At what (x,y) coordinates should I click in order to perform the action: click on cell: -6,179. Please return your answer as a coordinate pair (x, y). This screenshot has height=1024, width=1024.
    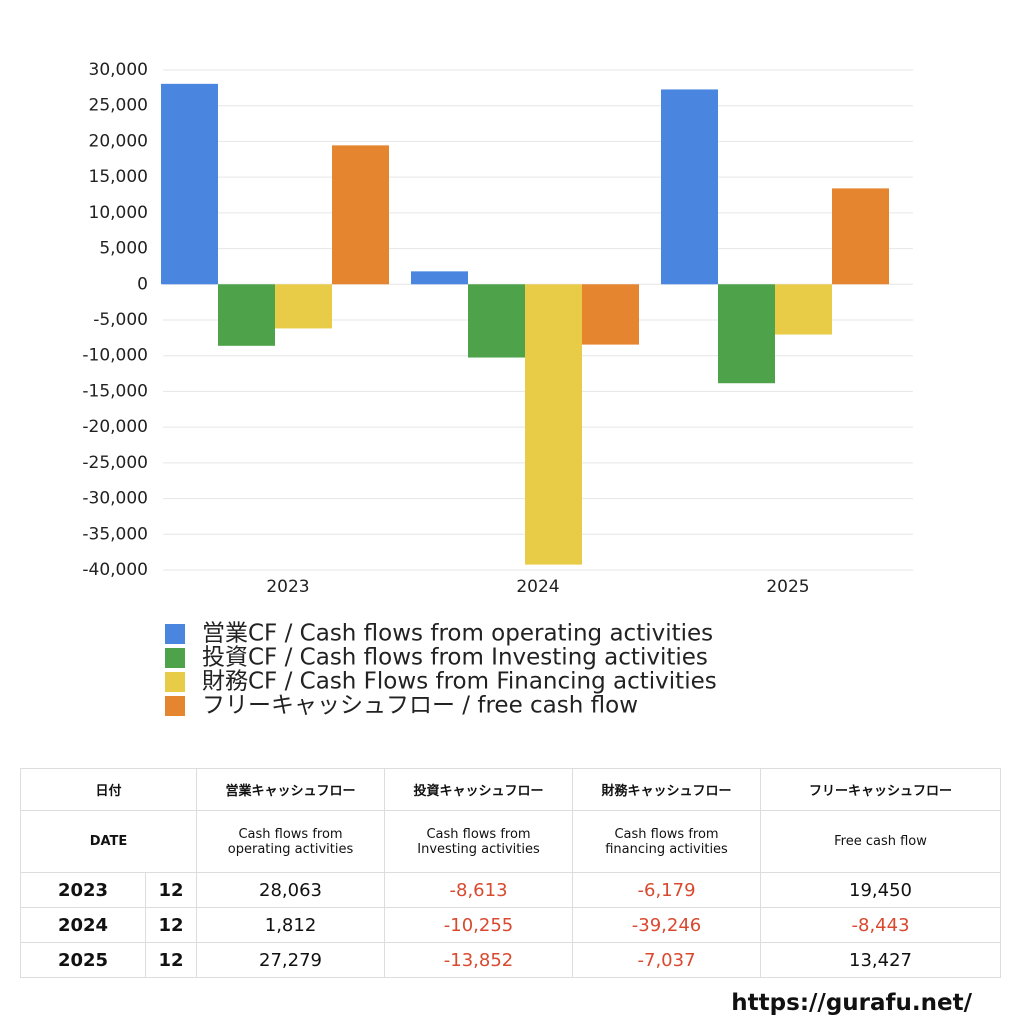
    Looking at the image, I should click on (667, 890).